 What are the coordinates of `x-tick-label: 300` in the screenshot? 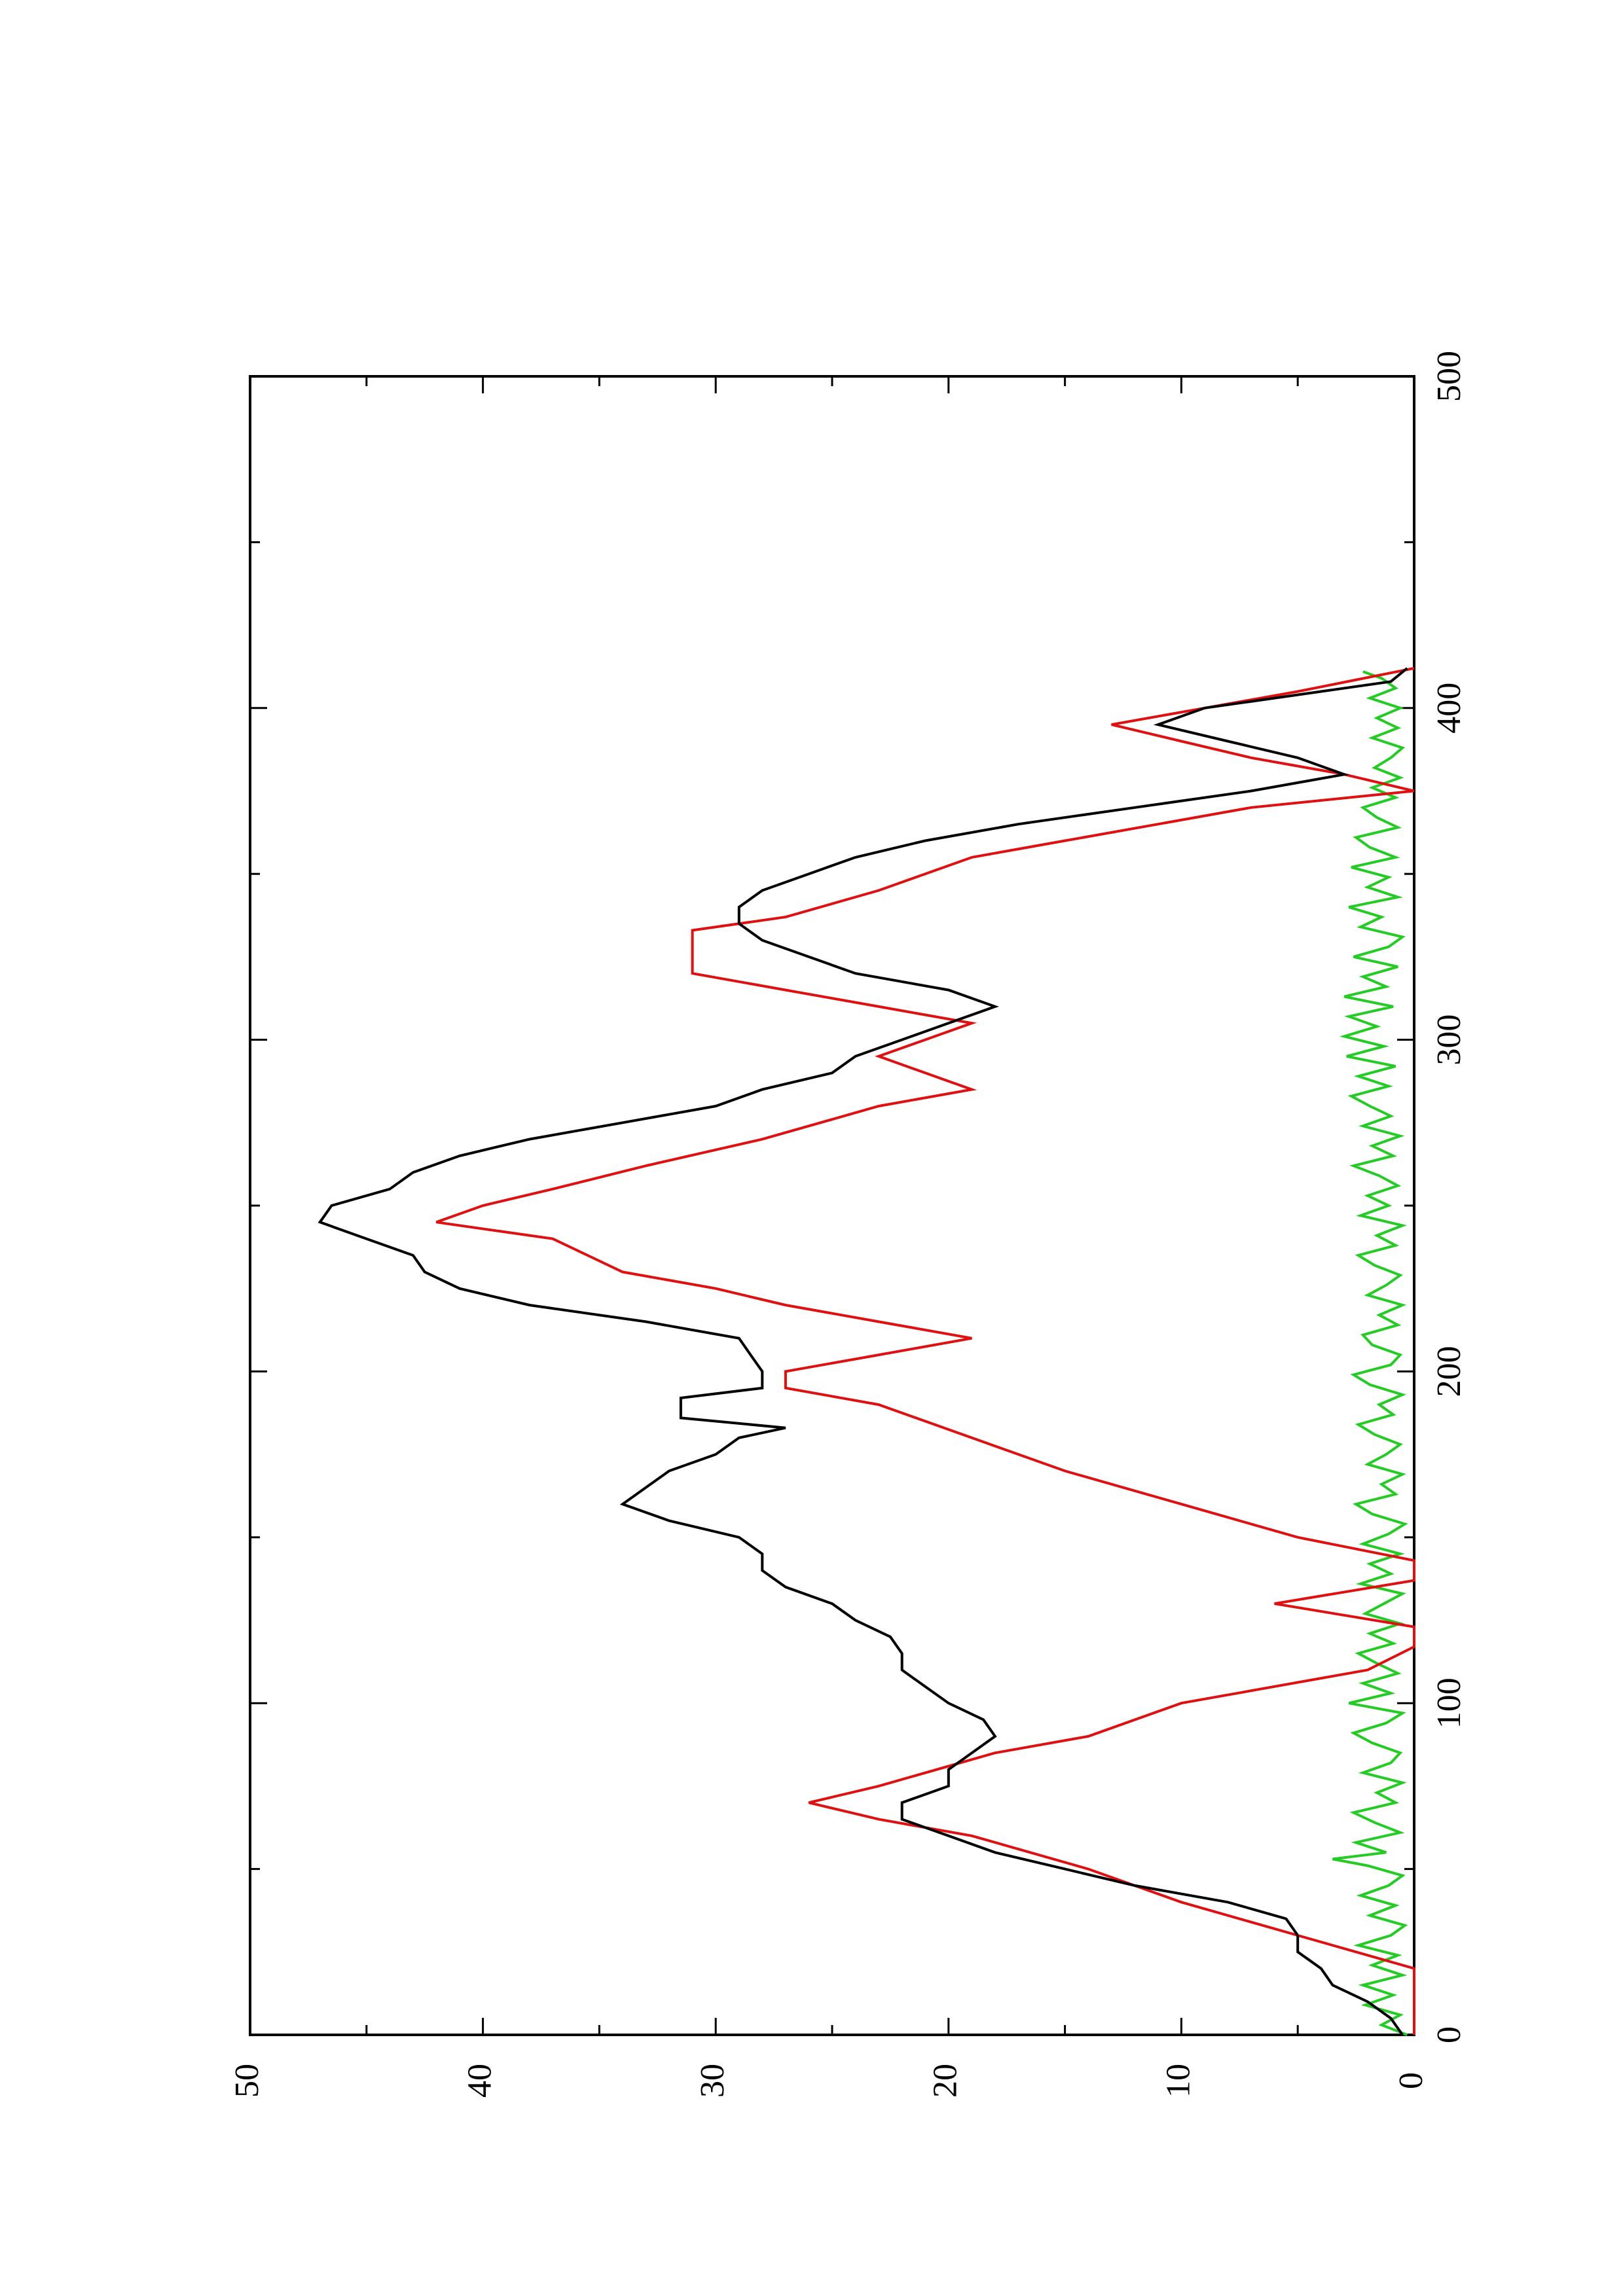 It's located at (1449, 1040).